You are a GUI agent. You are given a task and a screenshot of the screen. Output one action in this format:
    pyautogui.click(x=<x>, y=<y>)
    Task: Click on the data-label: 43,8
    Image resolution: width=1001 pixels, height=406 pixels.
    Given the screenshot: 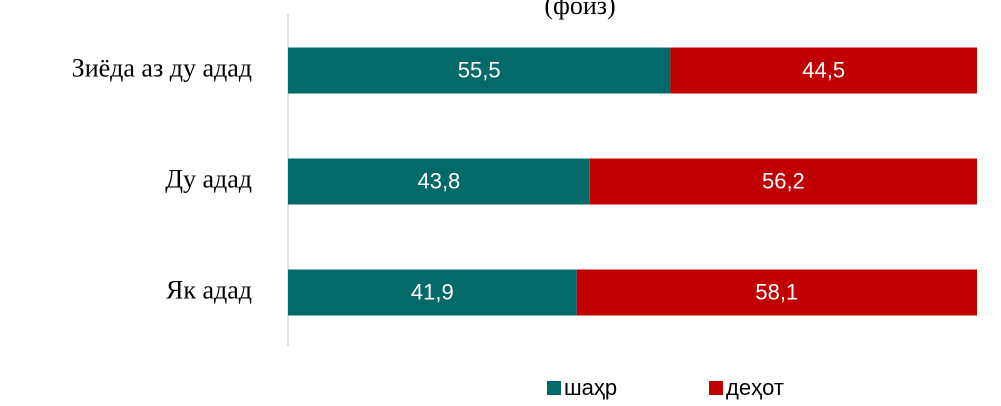 What is the action you would take?
    pyautogui.click(x=438, y=180)
    